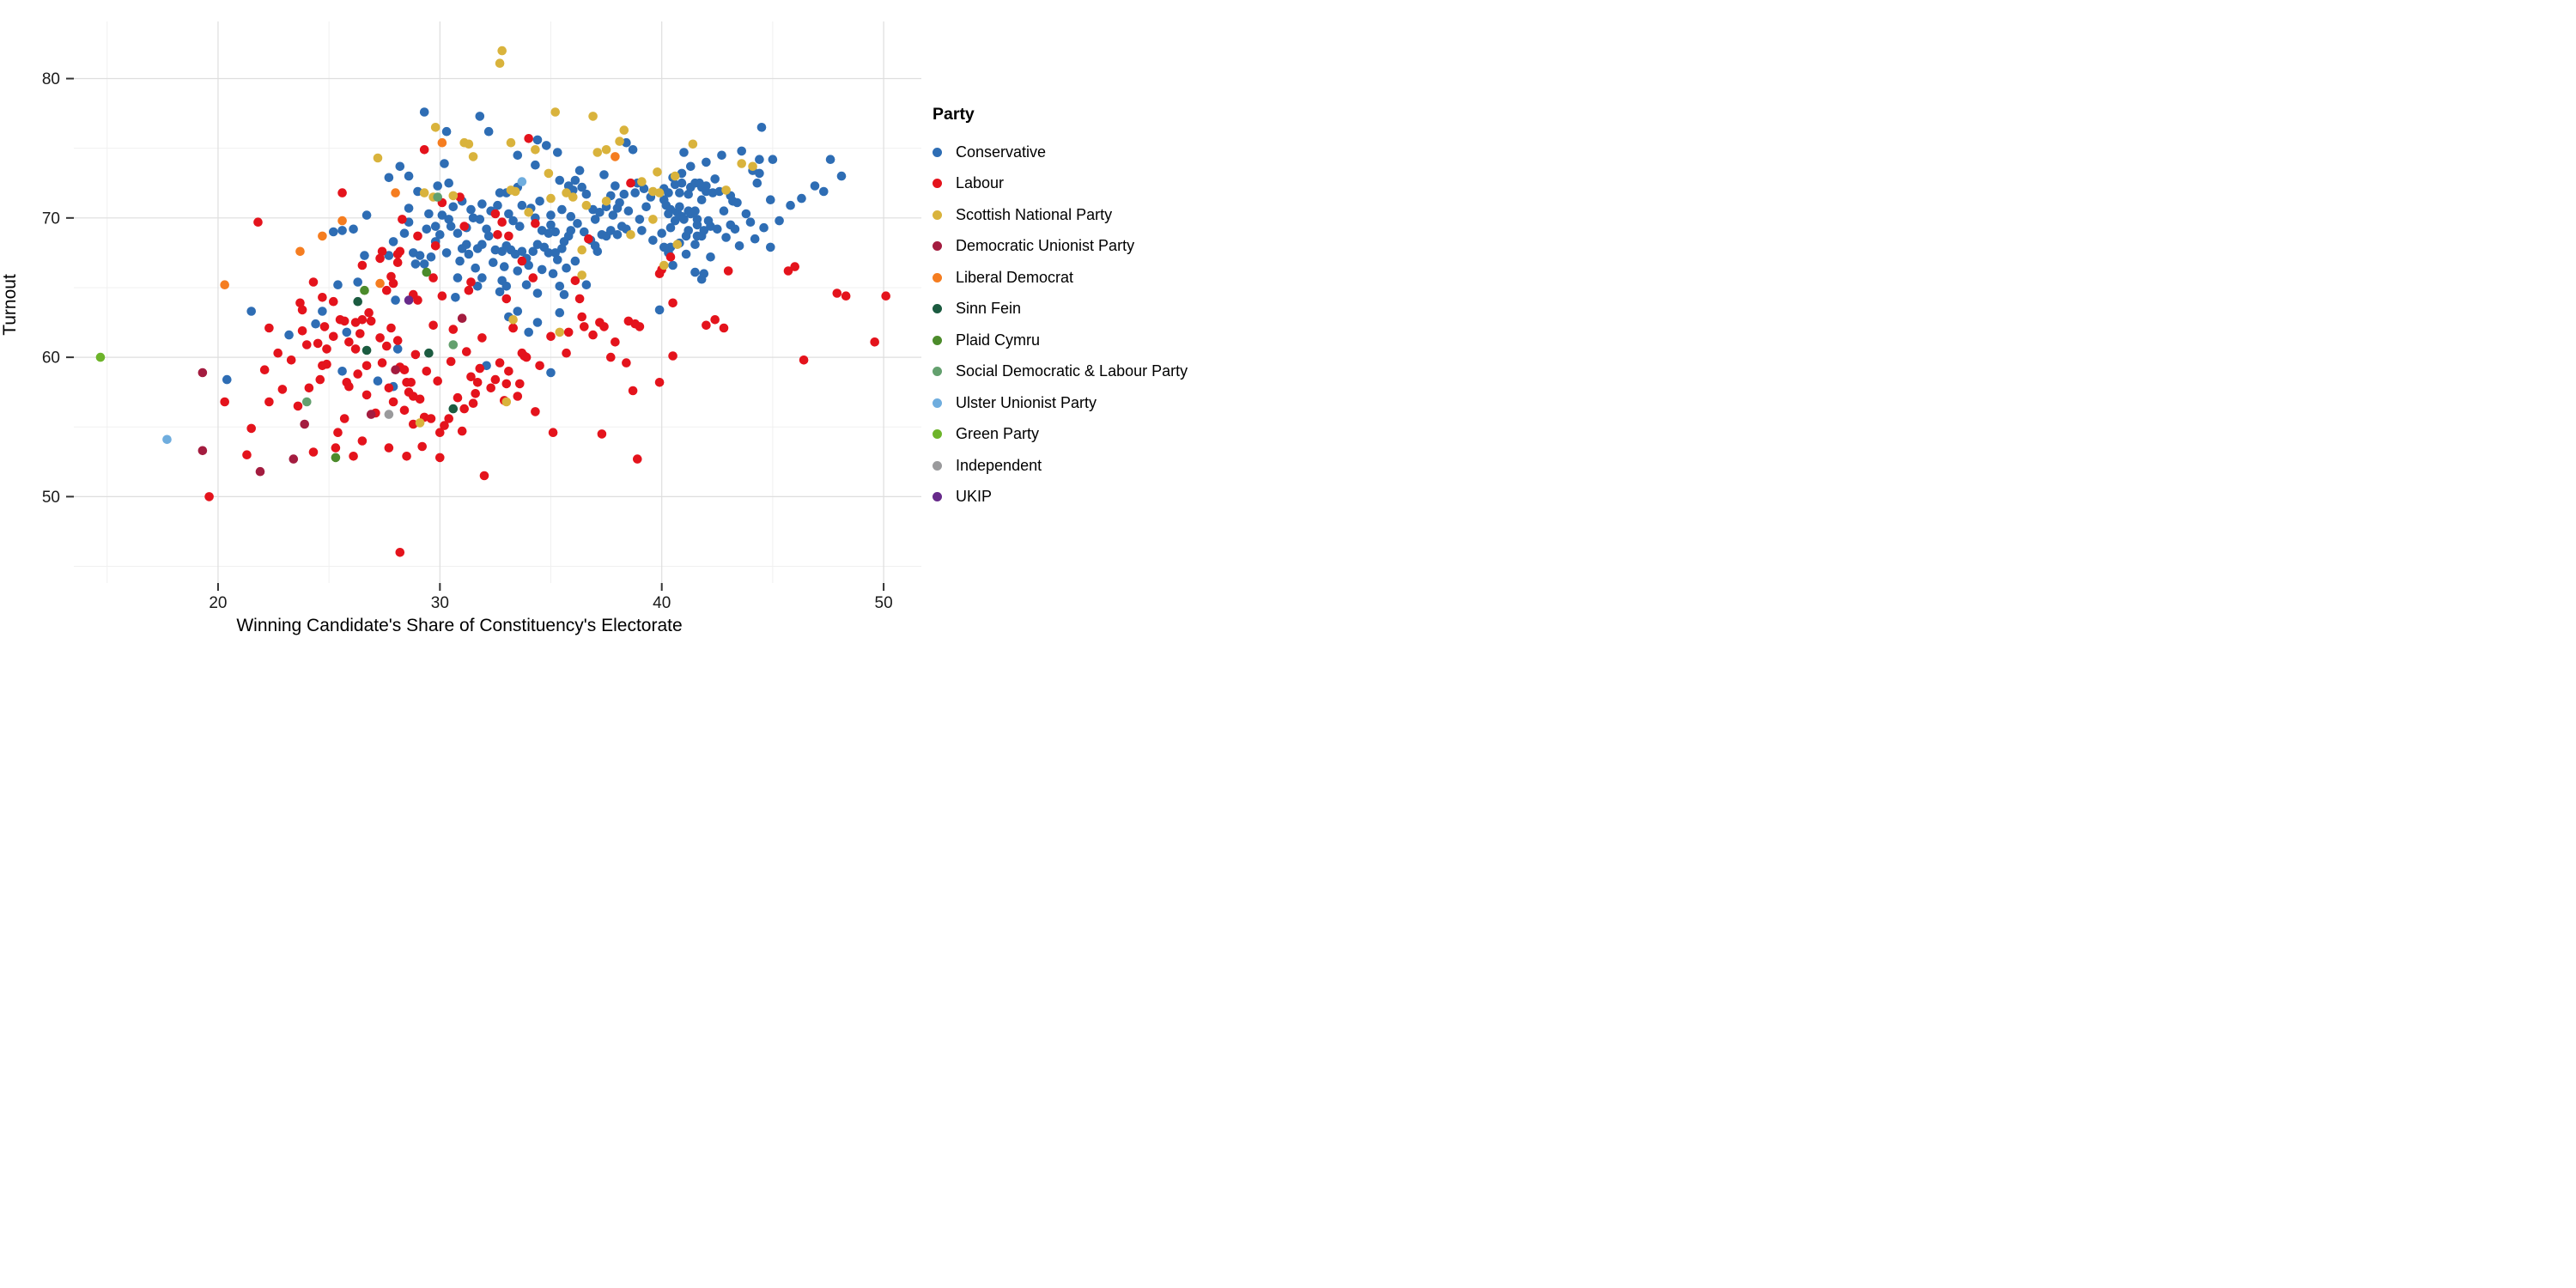  What do you see at coordinates (51, 79) in the screenshot?
I see `y-tick-label: 80` at bounding box center [51, 79].